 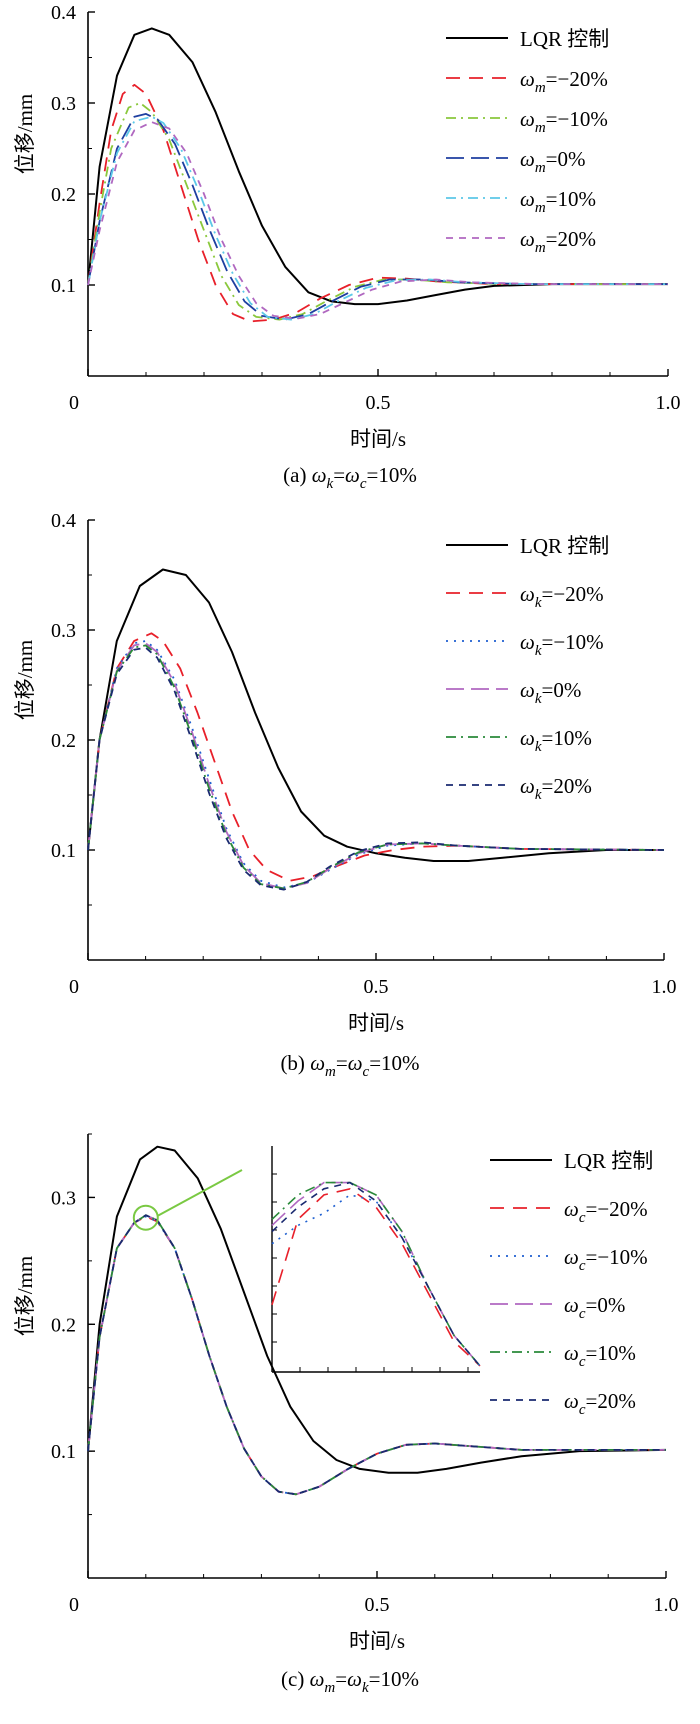 What do you see at coordinates (606, 1259) in the screenshot?
I see `legend-label: ωc=−10%` at bounding box center [606, 1259].